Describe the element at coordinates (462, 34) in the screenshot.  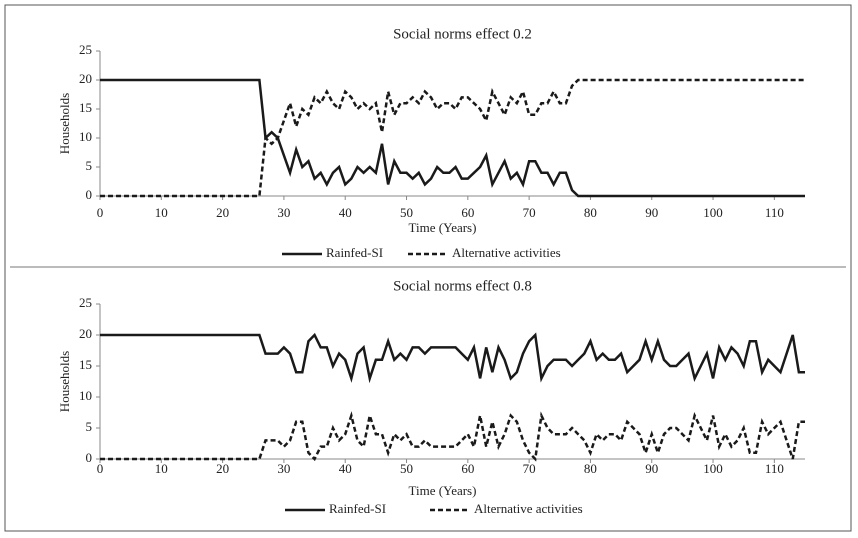
I see `chart-title: Social norms effect 0.2` at that location.